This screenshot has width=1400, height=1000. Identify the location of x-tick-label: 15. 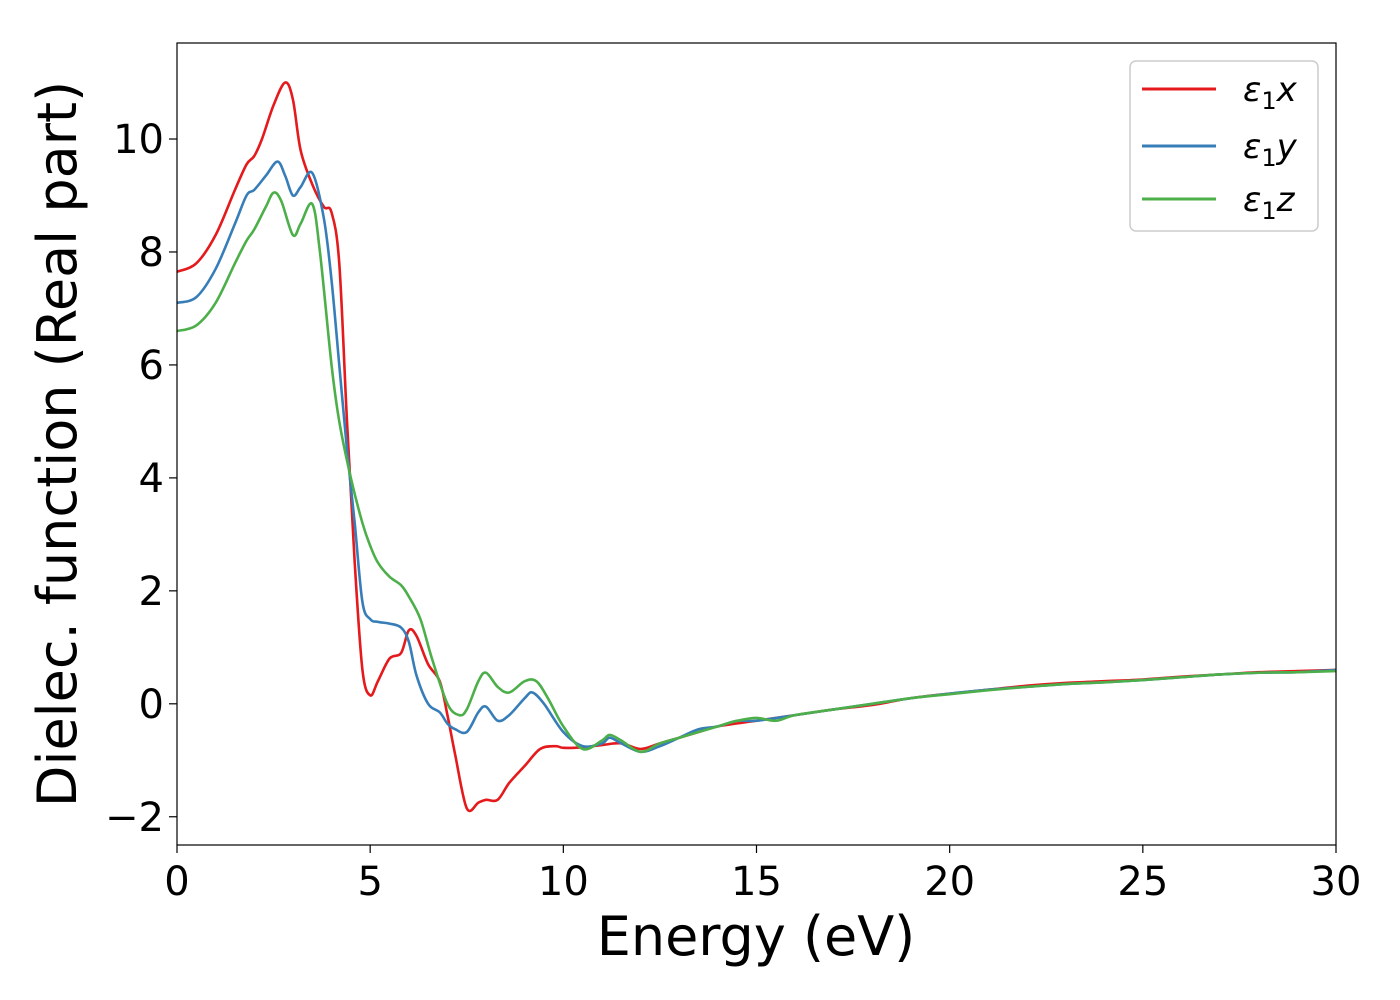
(756, 882).